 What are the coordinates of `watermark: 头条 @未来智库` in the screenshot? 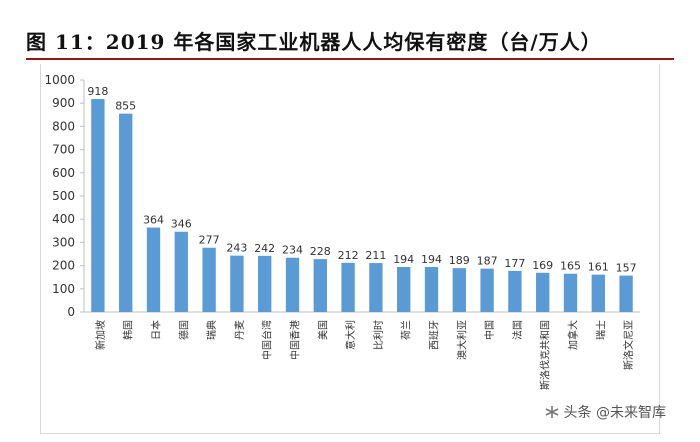 It's located at (605, 412).